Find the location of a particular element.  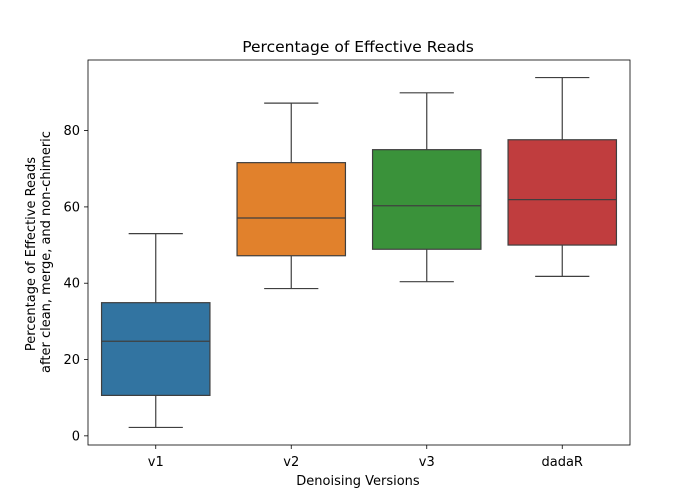

x-axis-label: Denoising Versions is located at coordinates (358, 481).